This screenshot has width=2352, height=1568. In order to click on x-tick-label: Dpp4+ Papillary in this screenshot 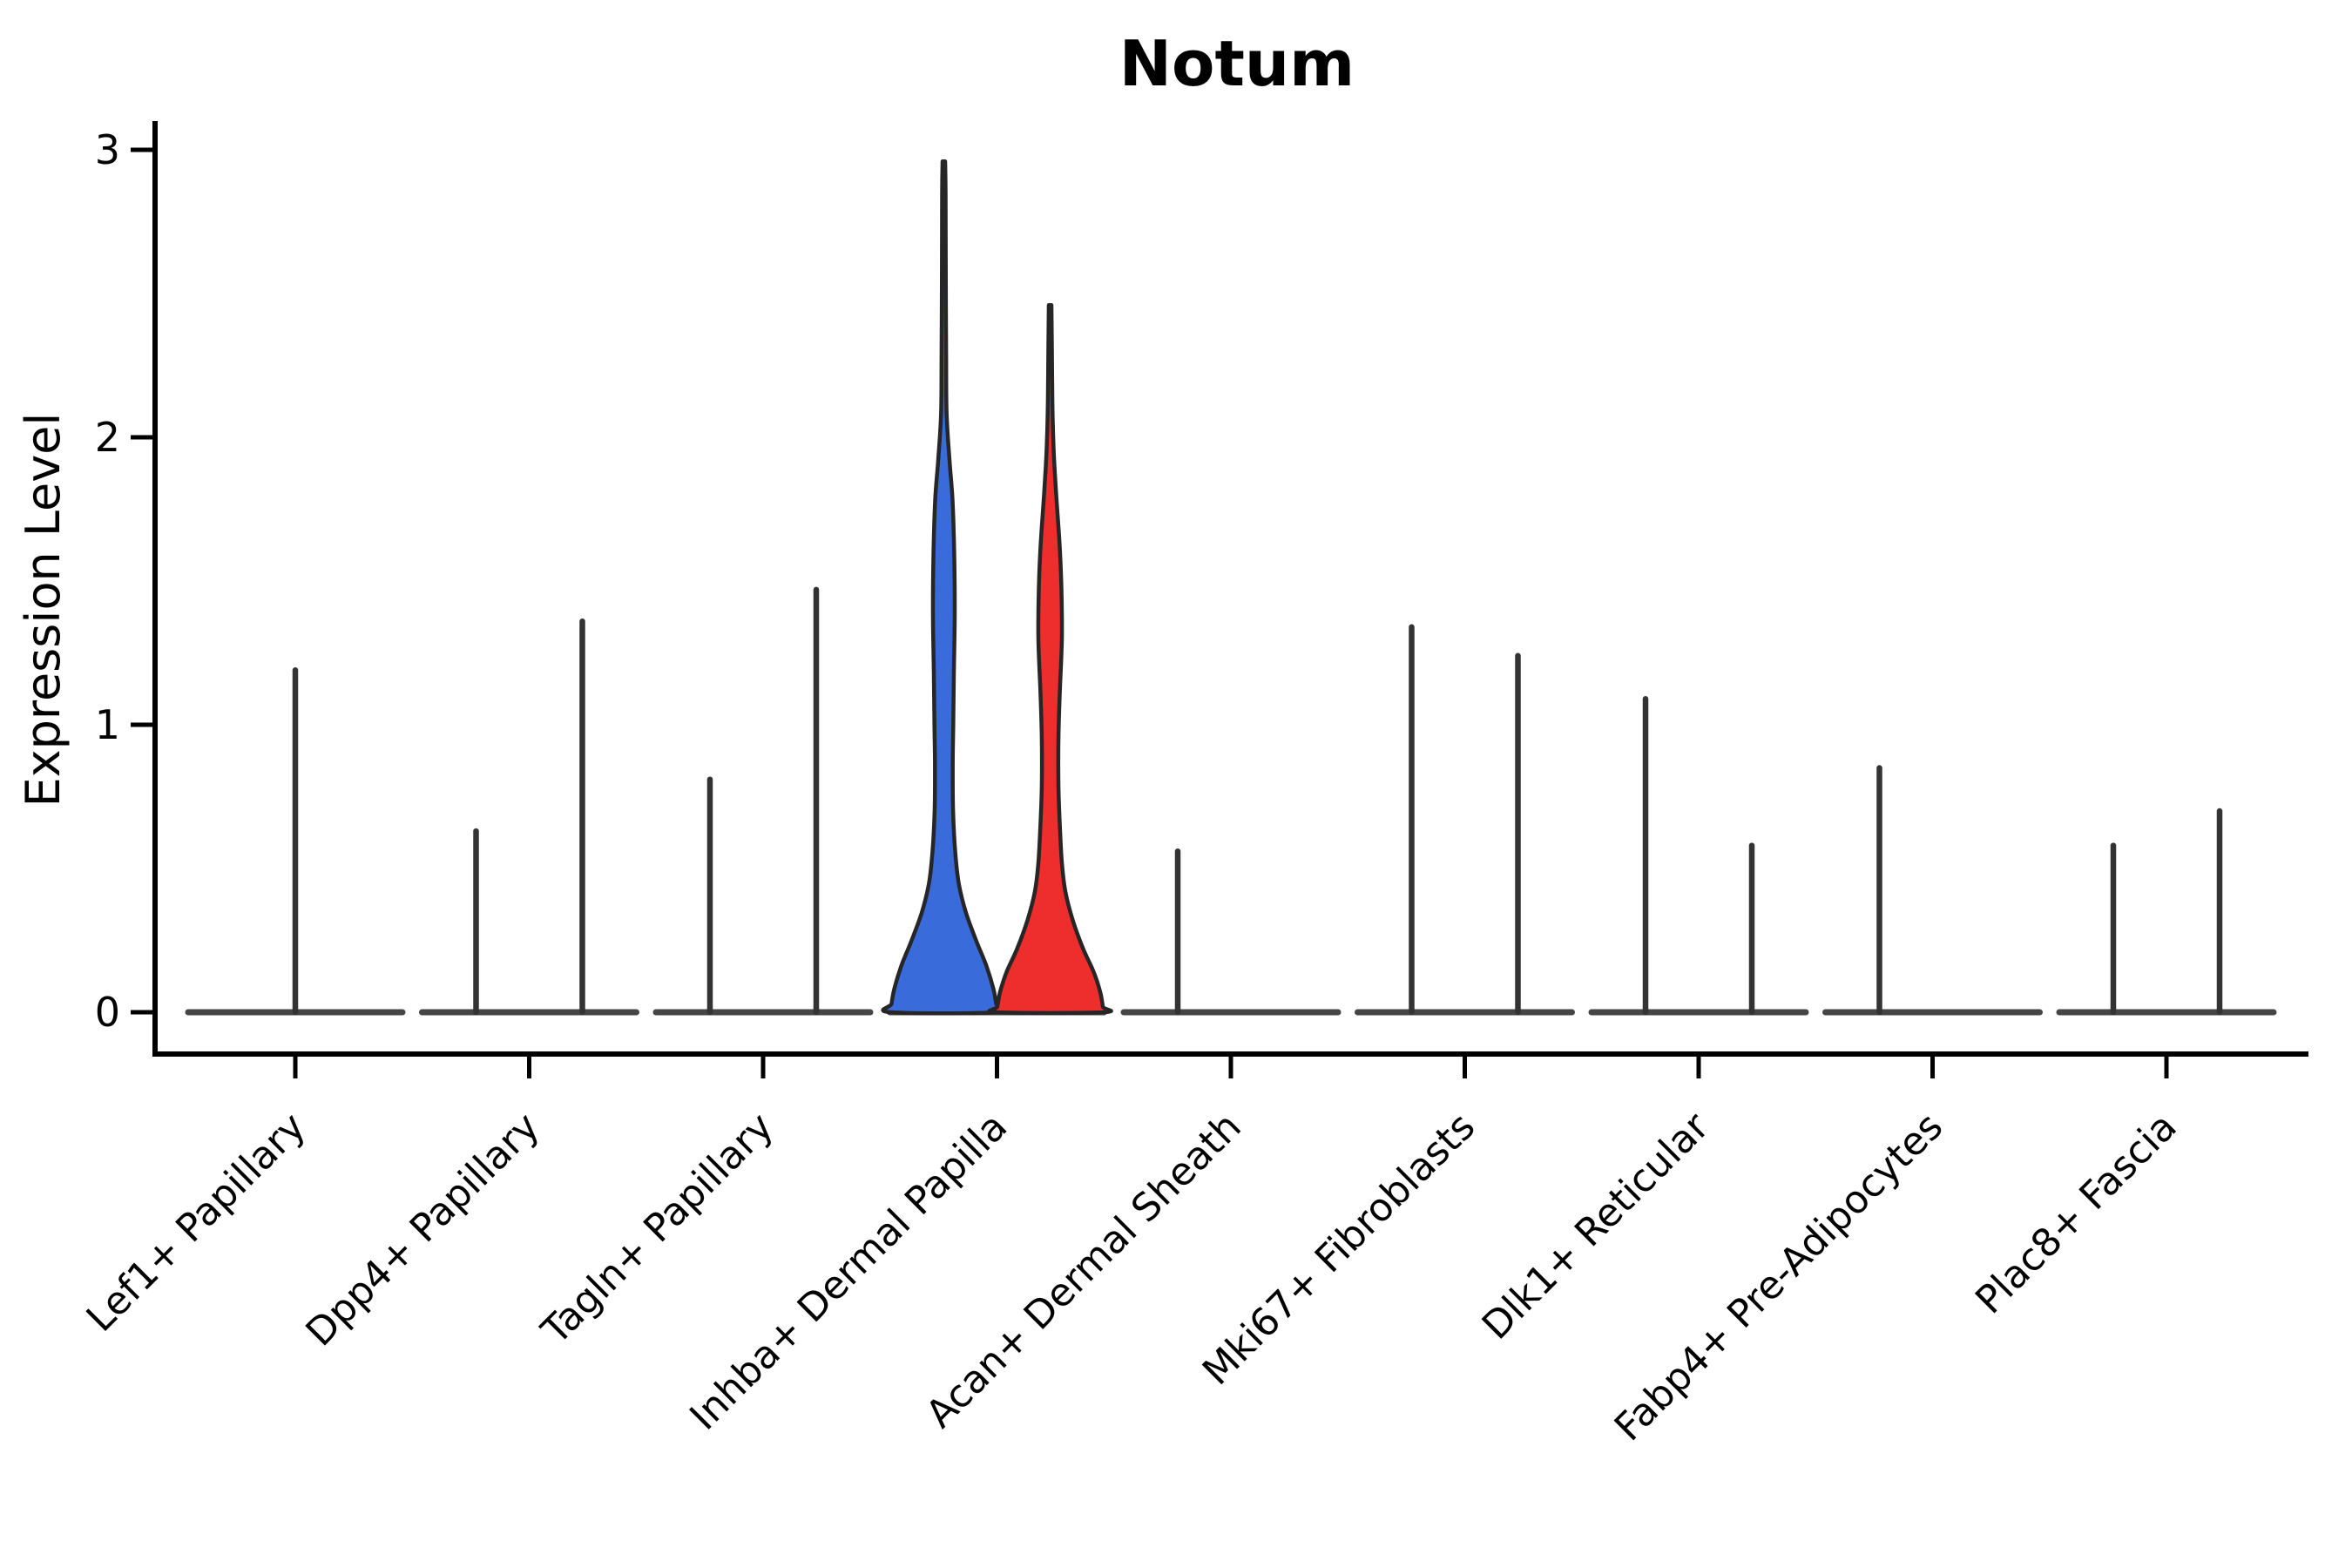, I will do `click(423, 1230)`.